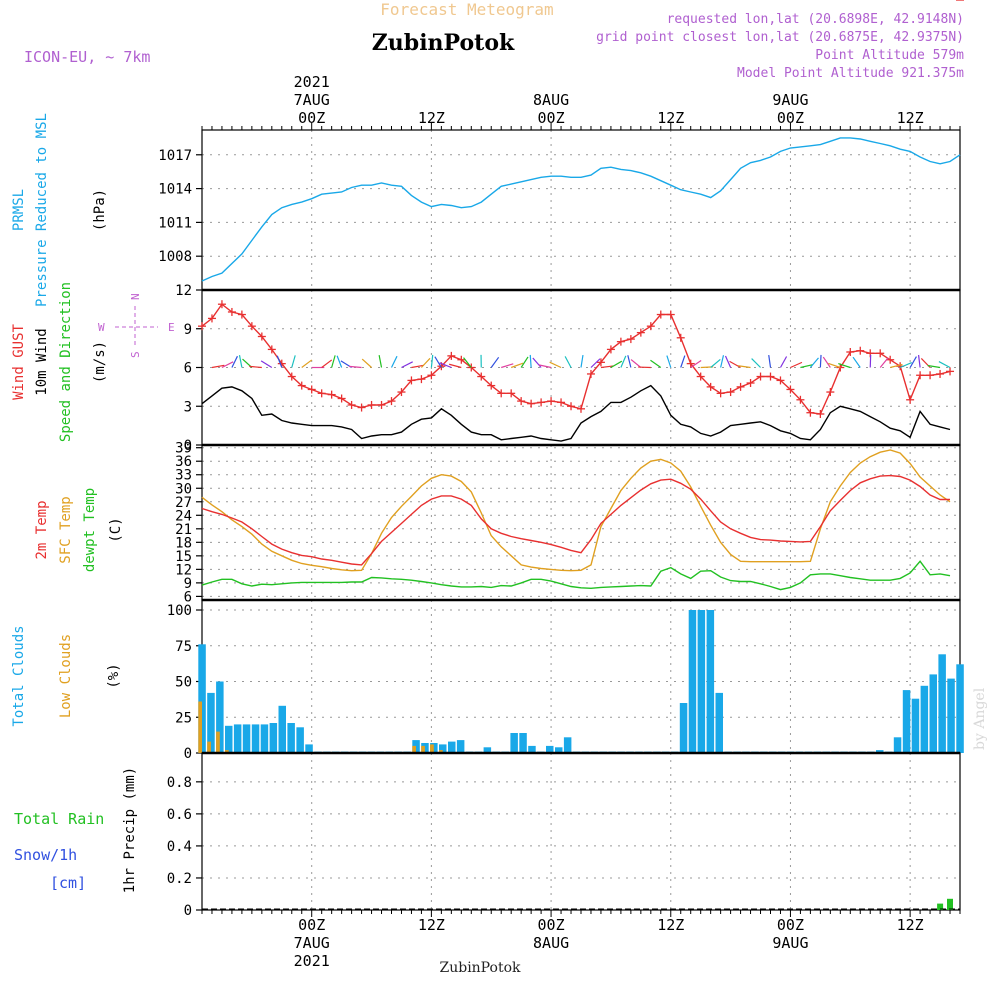 This screenshot has width=1000, height=1000. Describe the element at coordinates (790, 100) in the screenshot. I see `top-time-label: 9AUG` at that location.